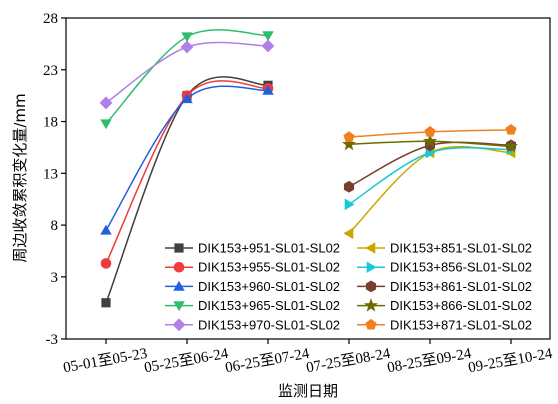 The width and height of the screenshot is (558, 404). I want to click on legend-label-1: DIK153+955-SL01-SL02, so click(269, 267).